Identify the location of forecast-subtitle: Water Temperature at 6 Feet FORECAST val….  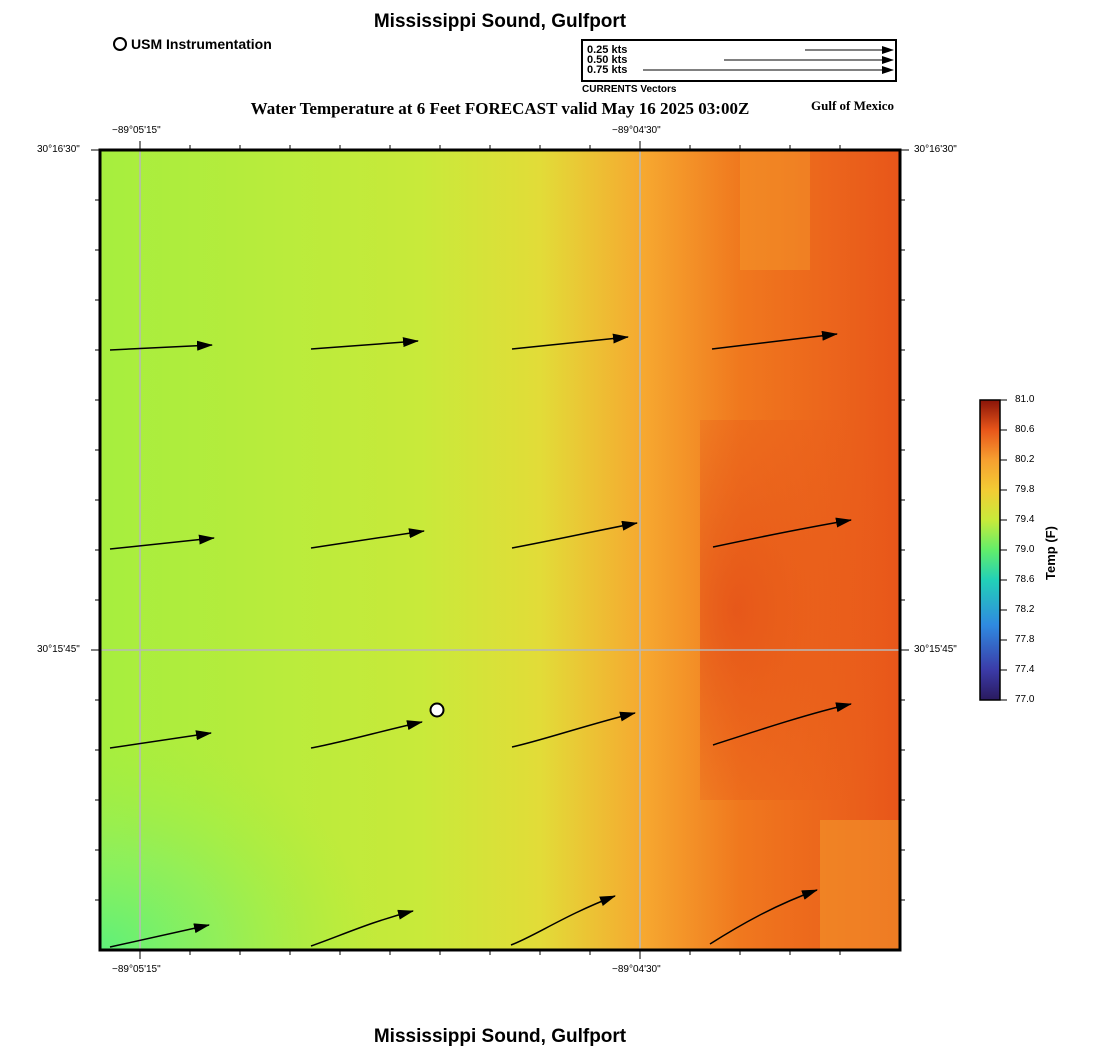
(500, 108).